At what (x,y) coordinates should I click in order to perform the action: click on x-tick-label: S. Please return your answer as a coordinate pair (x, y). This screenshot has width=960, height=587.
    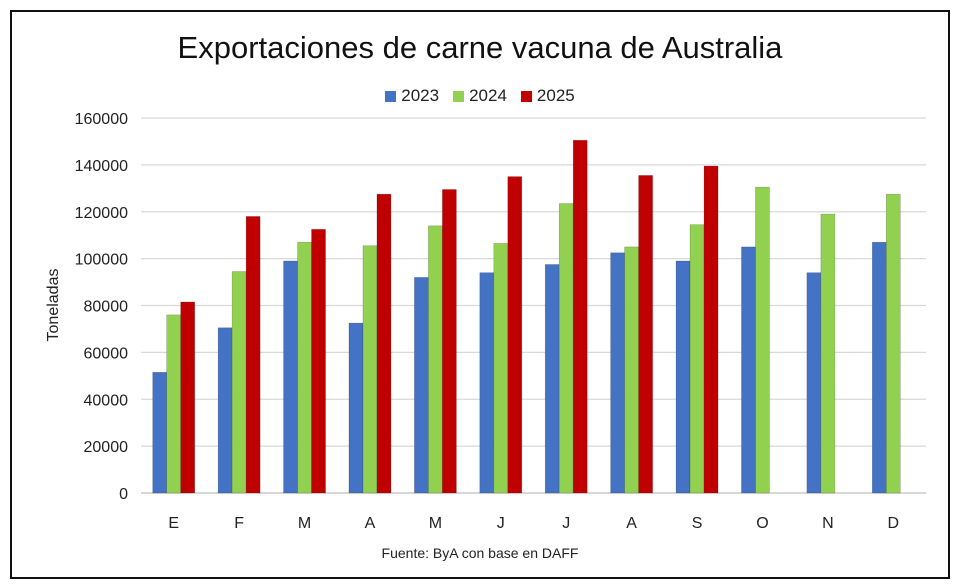
    Looking at the image, I should click on (697, 523).